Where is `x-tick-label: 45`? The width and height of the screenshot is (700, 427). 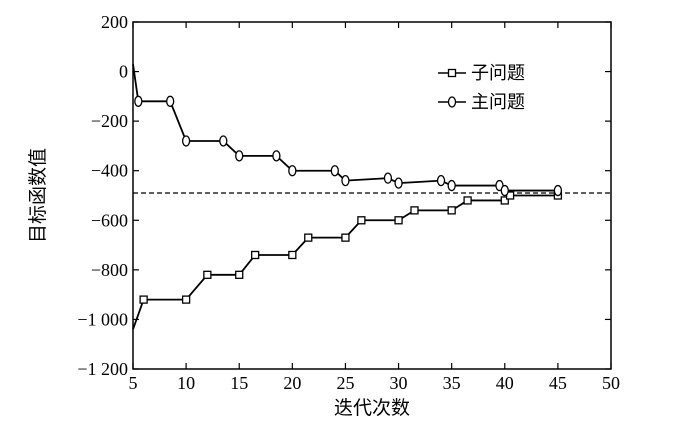 x-tick-label: 45 is located at coordinates (558, 383).